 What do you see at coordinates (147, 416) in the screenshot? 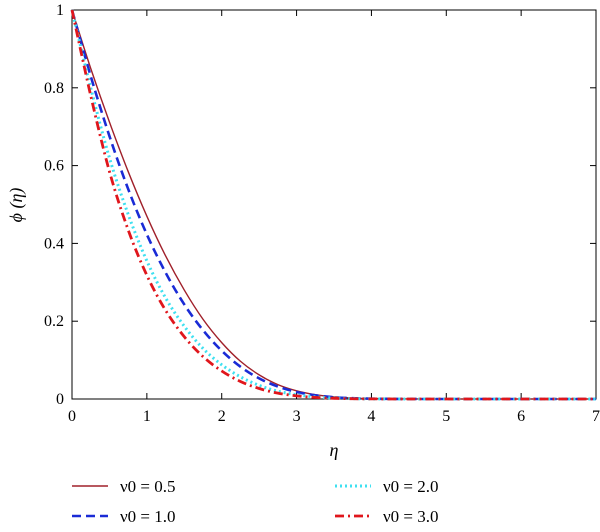
I see `x-tick-label: 1` at bounding box center [147, 416].